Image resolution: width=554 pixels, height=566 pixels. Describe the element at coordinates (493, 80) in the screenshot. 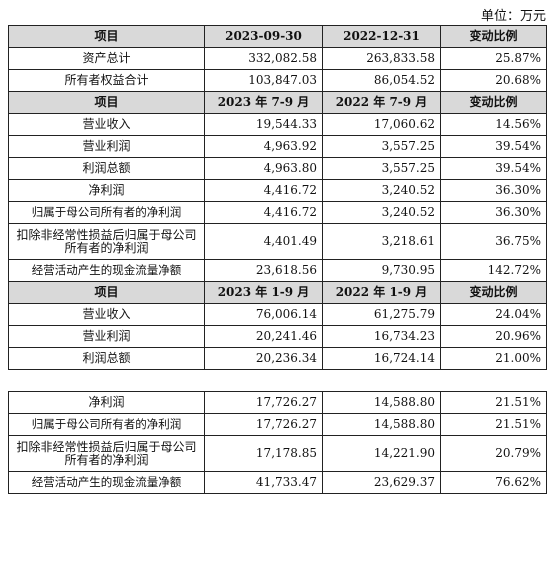

I see `change-ratio: 20.68%` at that location.